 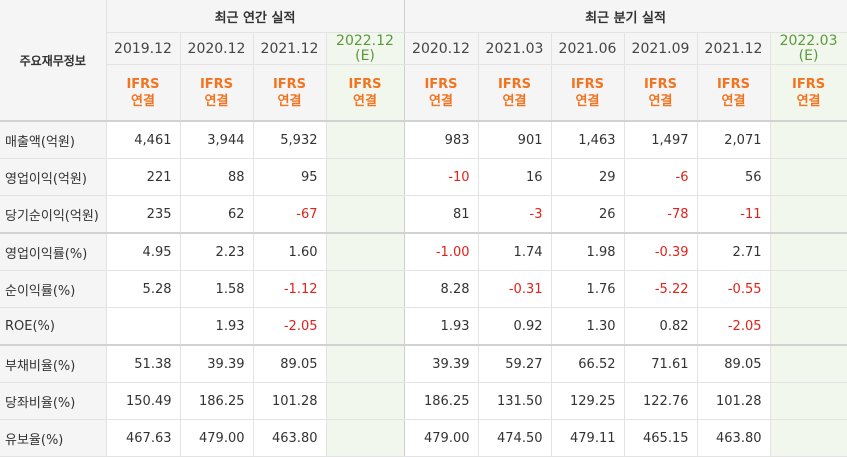 I want to click on value-cell: 0.82, so click(x=661, y=326).